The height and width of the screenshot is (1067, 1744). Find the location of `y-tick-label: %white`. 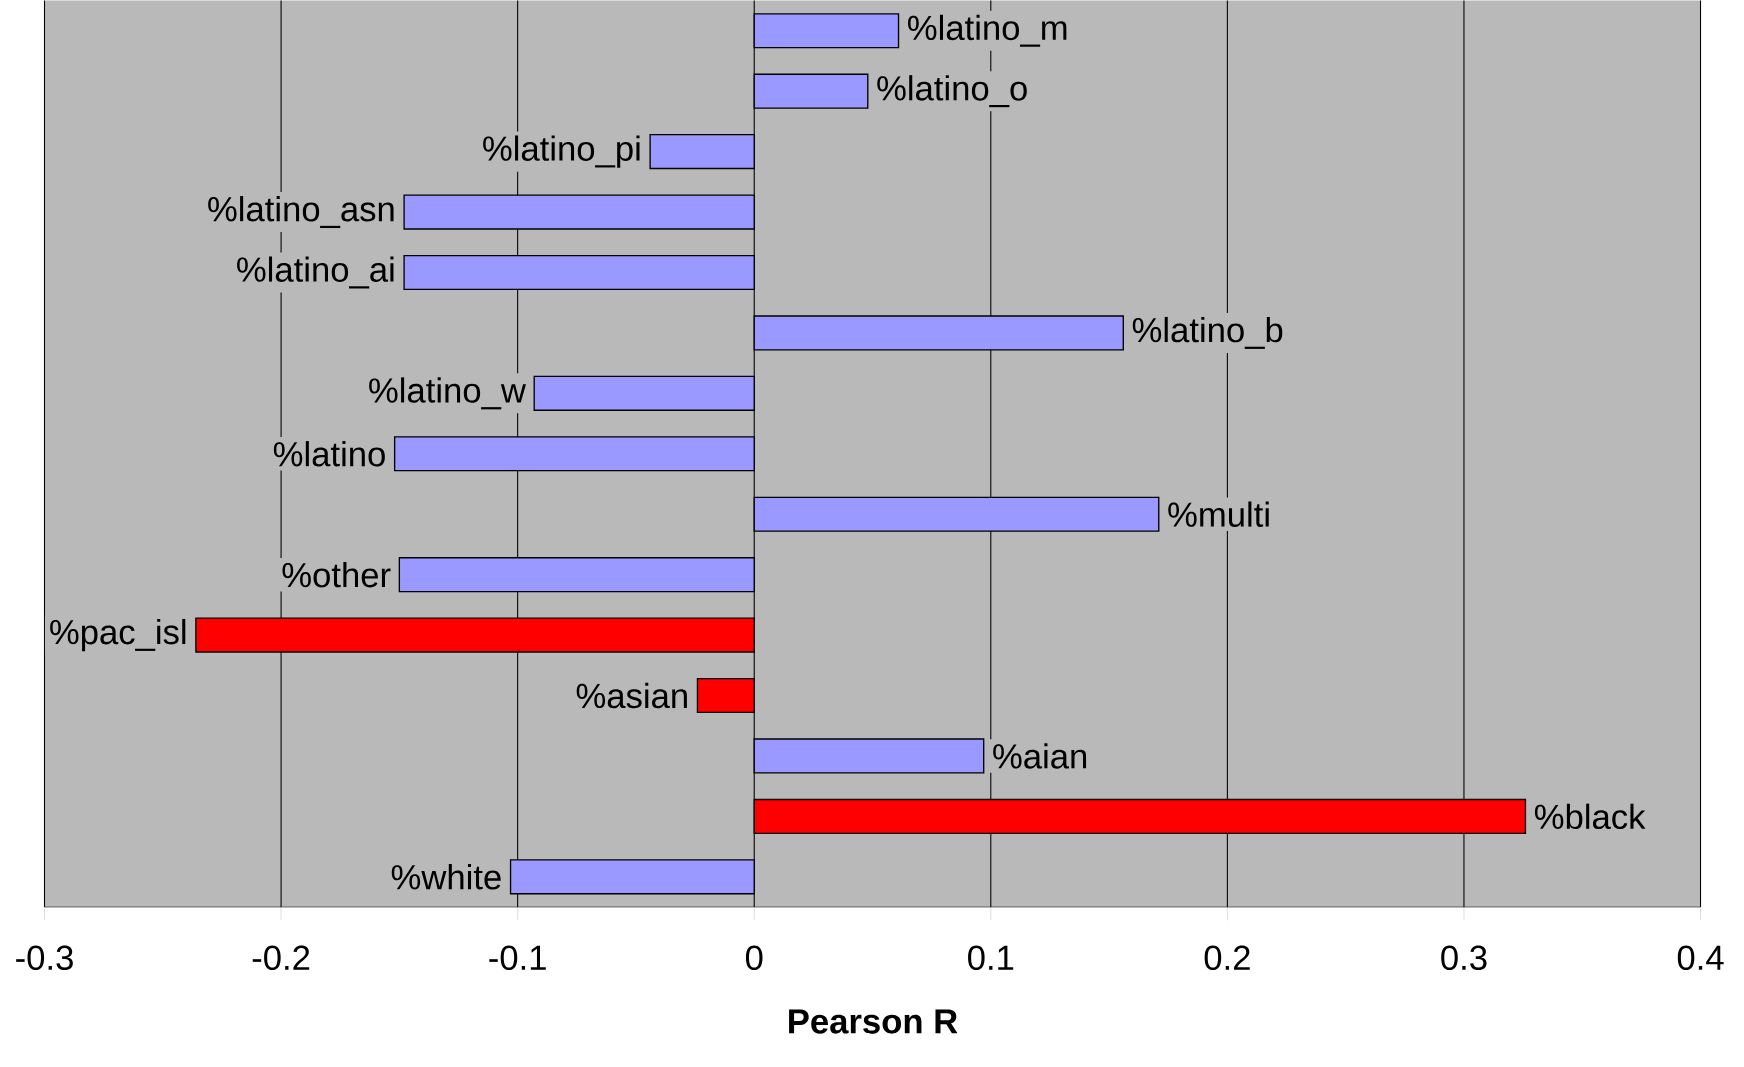

y-tick-label: %white is located at coordinates (446, 877).